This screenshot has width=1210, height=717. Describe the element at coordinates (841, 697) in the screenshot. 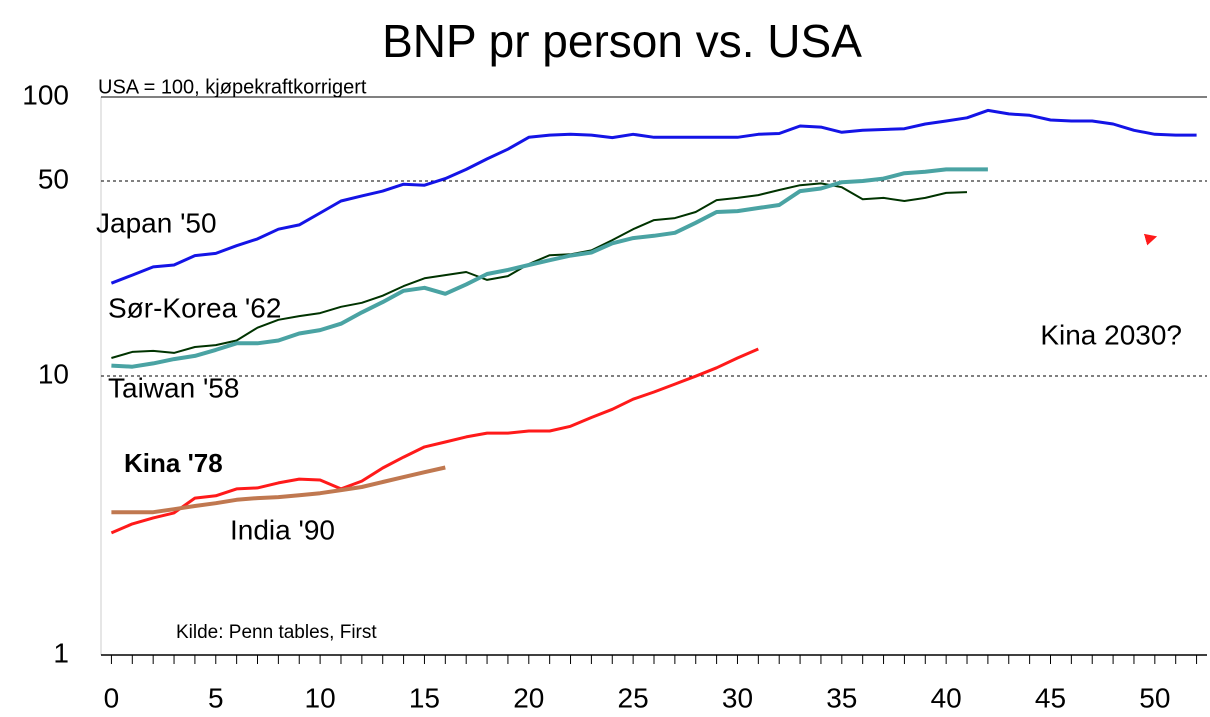

I see `x-tick-label: 35` at that location.